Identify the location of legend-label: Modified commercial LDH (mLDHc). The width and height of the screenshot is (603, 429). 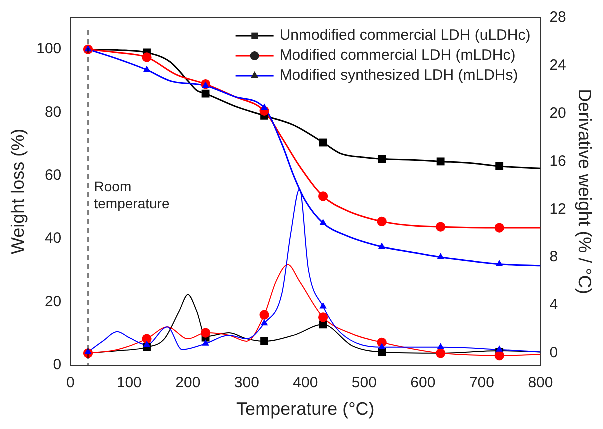
(398, 55).